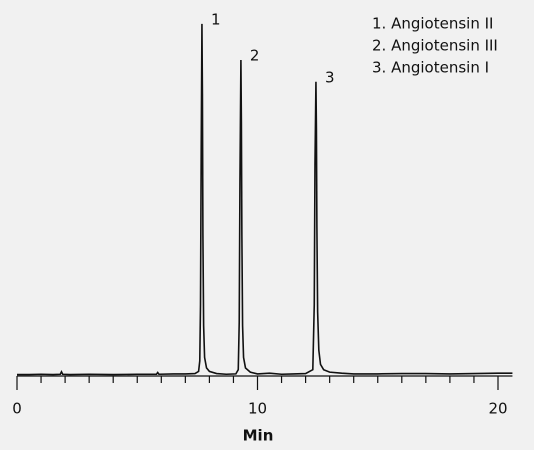  Describe the element at coordinates (330, 77) in the screenshot. I see `peak-label: 3` at that location.